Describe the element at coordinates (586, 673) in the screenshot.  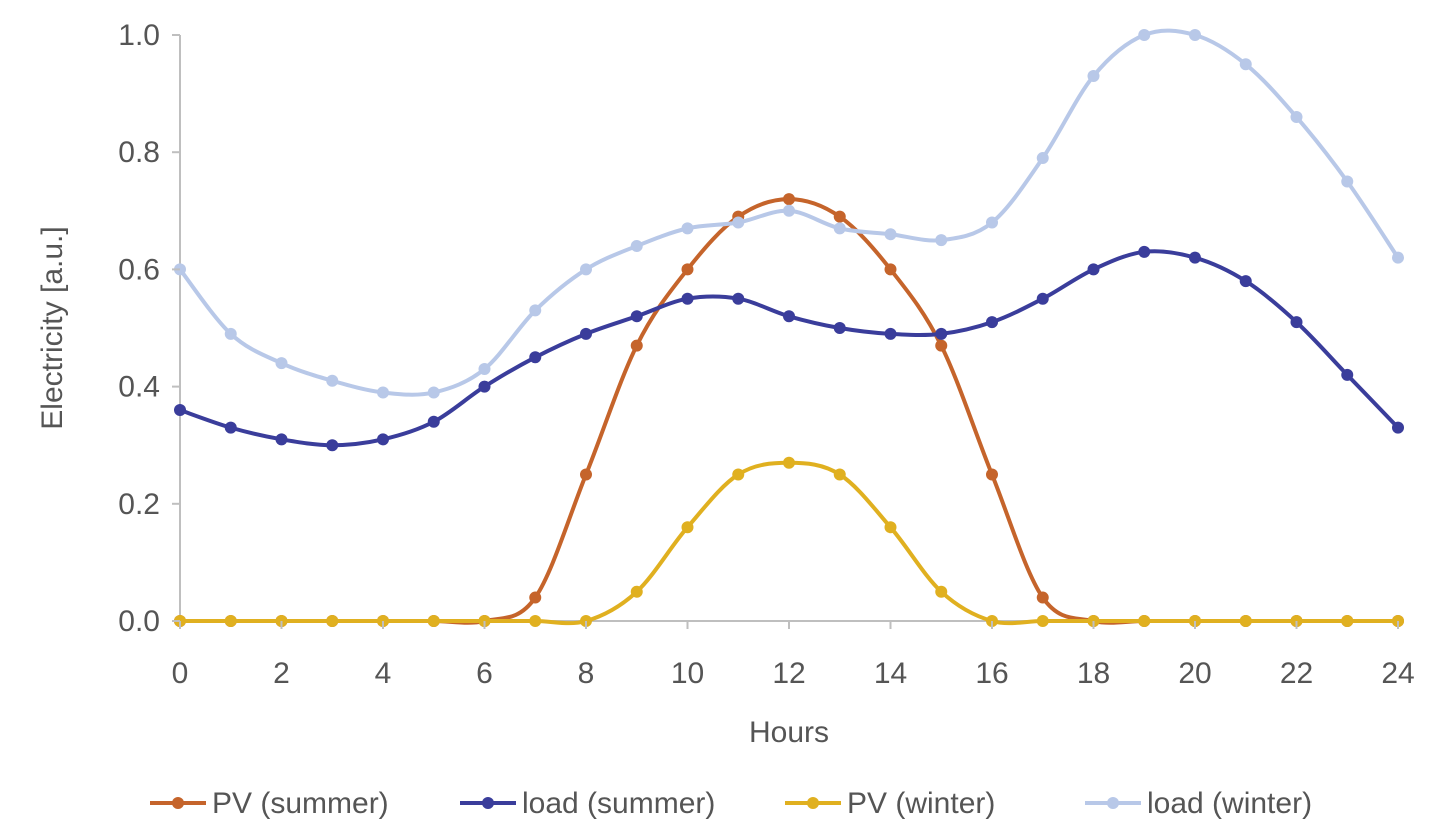
I see `x-tick-label: 8` at that location.